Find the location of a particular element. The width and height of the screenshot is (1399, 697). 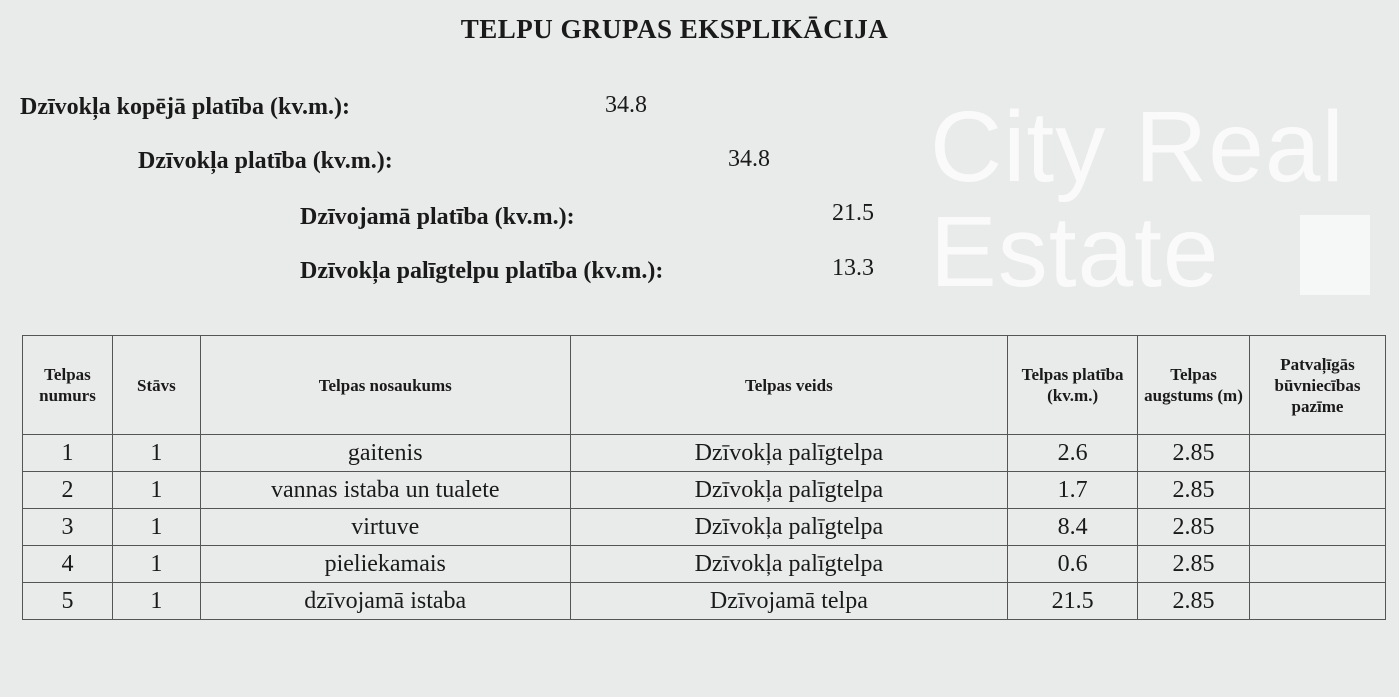

table-row: 3 1 virtuve Dzīvokļa palīgtelpa 8.4 2.85 is located at coordinates (704, 527).